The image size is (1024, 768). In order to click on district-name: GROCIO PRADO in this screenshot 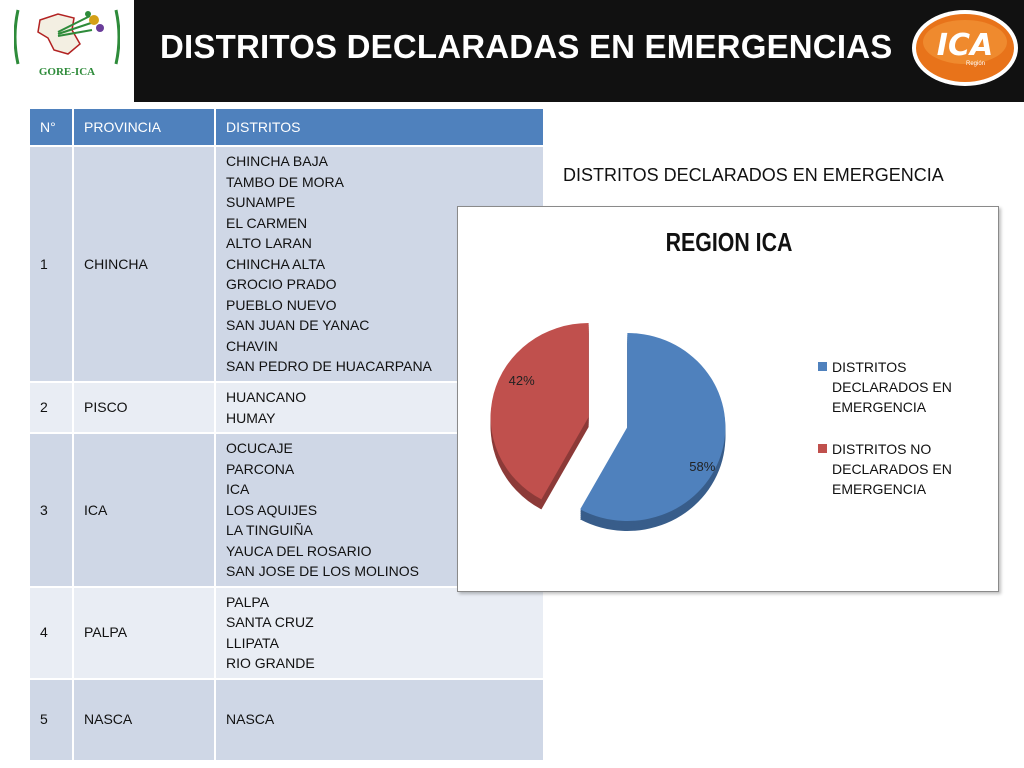, I will do `click(281, 284)`.